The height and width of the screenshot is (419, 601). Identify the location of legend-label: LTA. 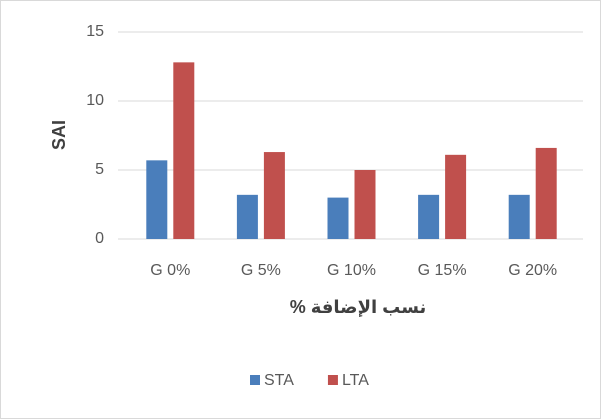
(355, 380).